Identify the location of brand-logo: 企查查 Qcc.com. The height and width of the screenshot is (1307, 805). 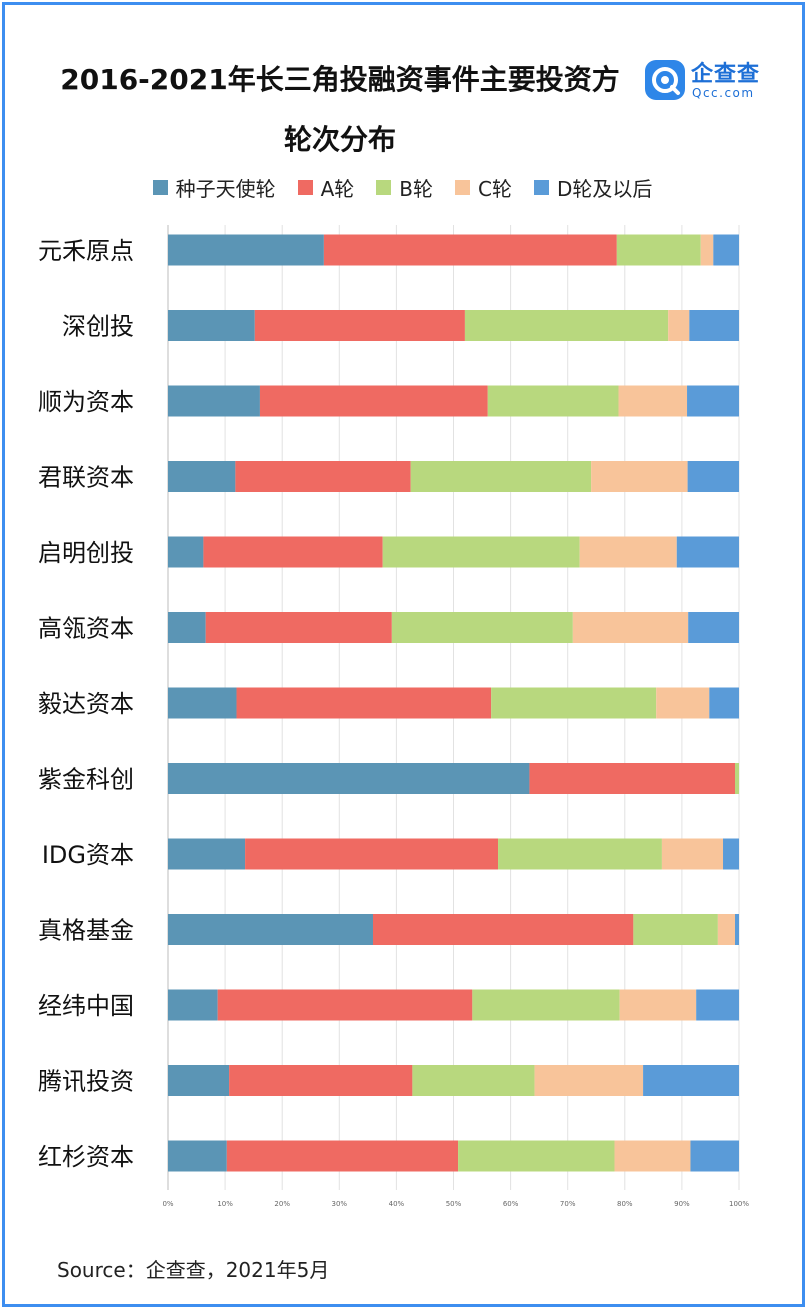
(715, 81).